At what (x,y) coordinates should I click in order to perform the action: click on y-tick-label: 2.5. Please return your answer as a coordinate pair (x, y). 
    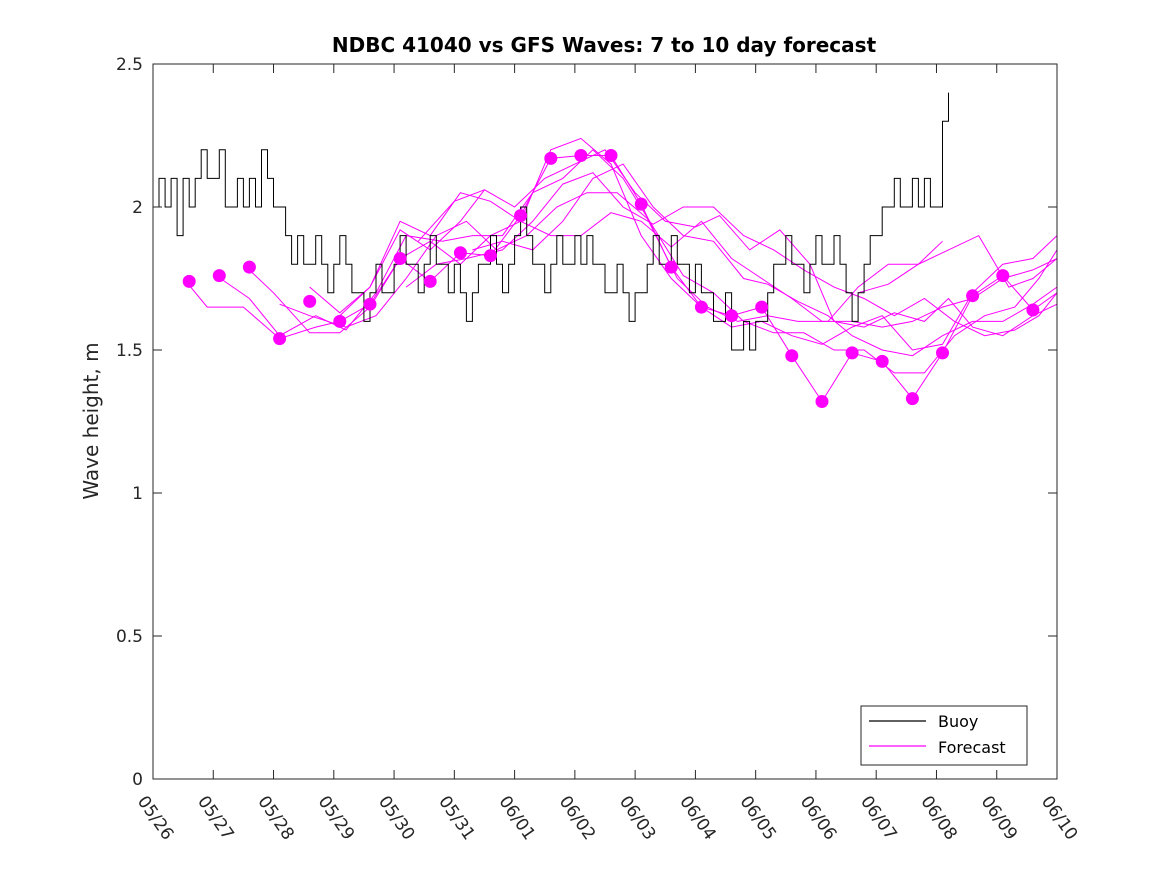
    Looking at the image, I should click on (129, 65).